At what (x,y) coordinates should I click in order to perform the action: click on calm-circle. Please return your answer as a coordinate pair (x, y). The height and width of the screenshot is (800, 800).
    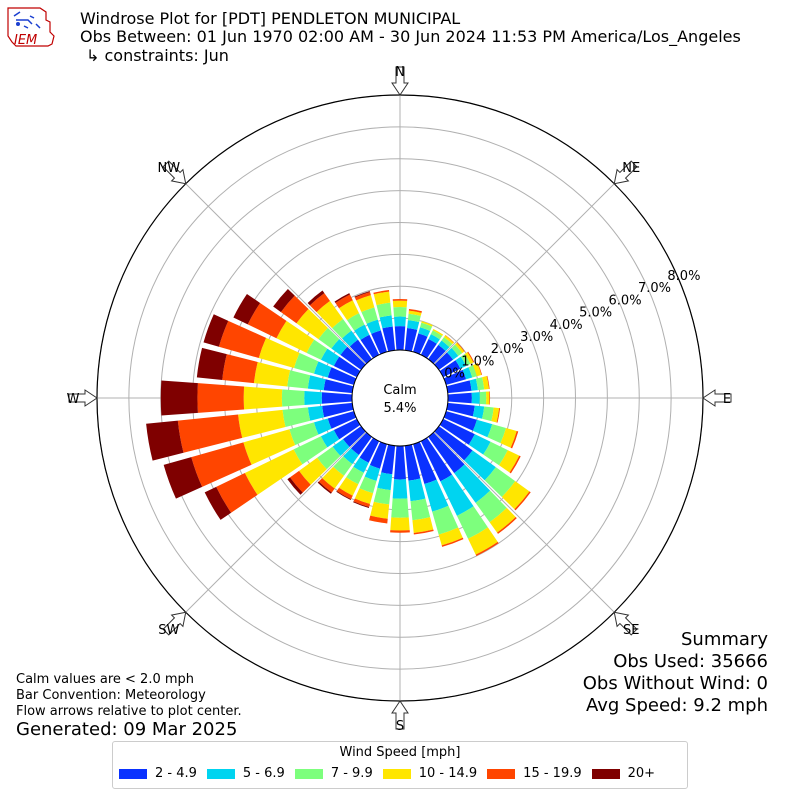
    Looking at the image, I should click on (400, 398).